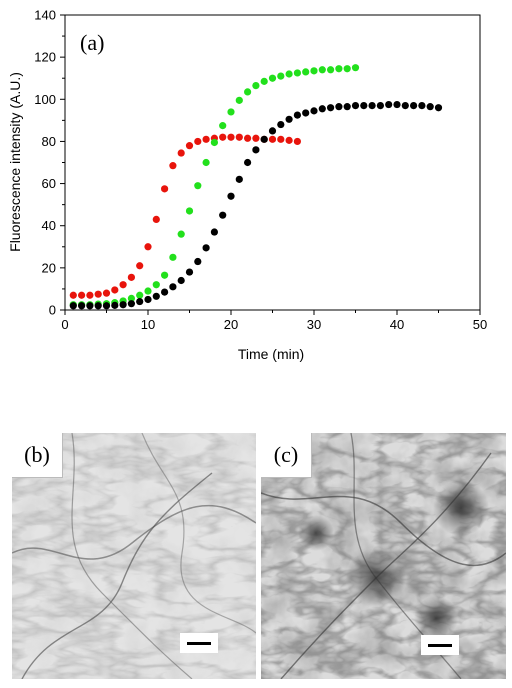  What do you see at coordinates (314, 324) in the screenshot?
I see `x-tick-label: 30` at bounding box center [314, 324].